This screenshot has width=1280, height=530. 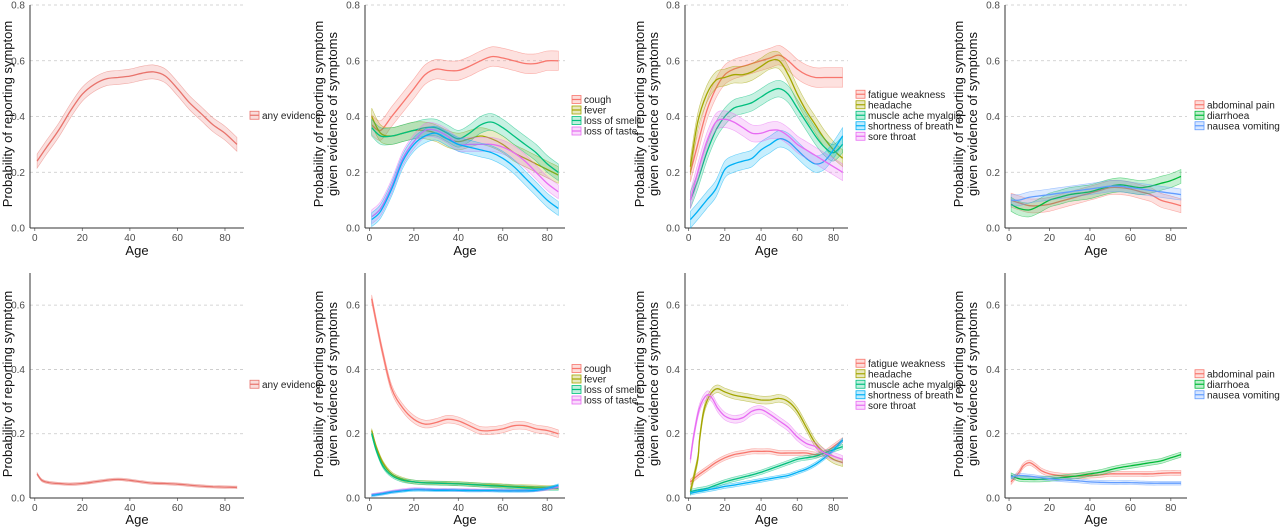 I want to click on line-diarrhoea, so click(x=1096, y=193).